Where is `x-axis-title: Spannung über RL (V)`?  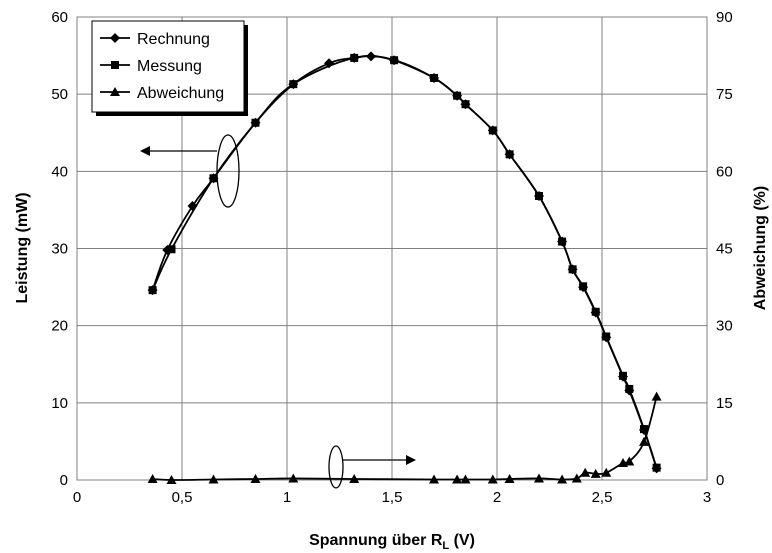
x-axis-title: Spannung über RL (V) is located at coordinates (392, 542).